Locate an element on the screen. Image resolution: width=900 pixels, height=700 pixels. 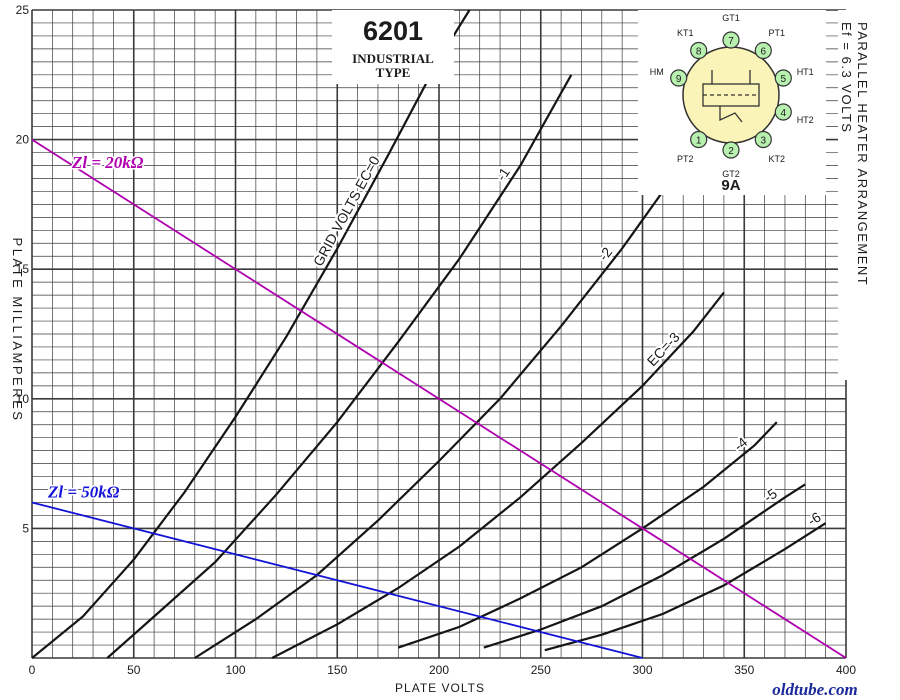
x-tick-label: 350 is located at coordinates (744, 670).